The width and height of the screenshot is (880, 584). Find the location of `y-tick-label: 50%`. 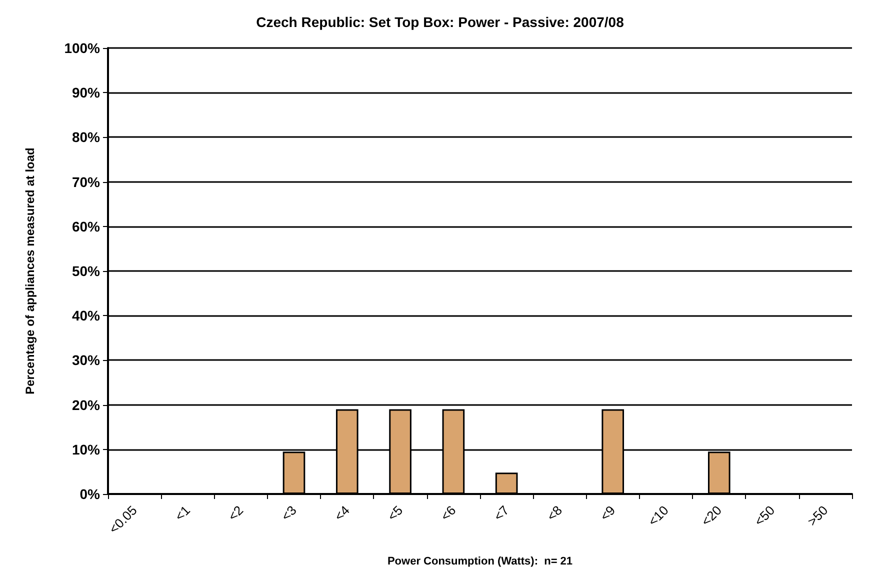

y-tick-label: 50% is located at coordinates (86, 271).